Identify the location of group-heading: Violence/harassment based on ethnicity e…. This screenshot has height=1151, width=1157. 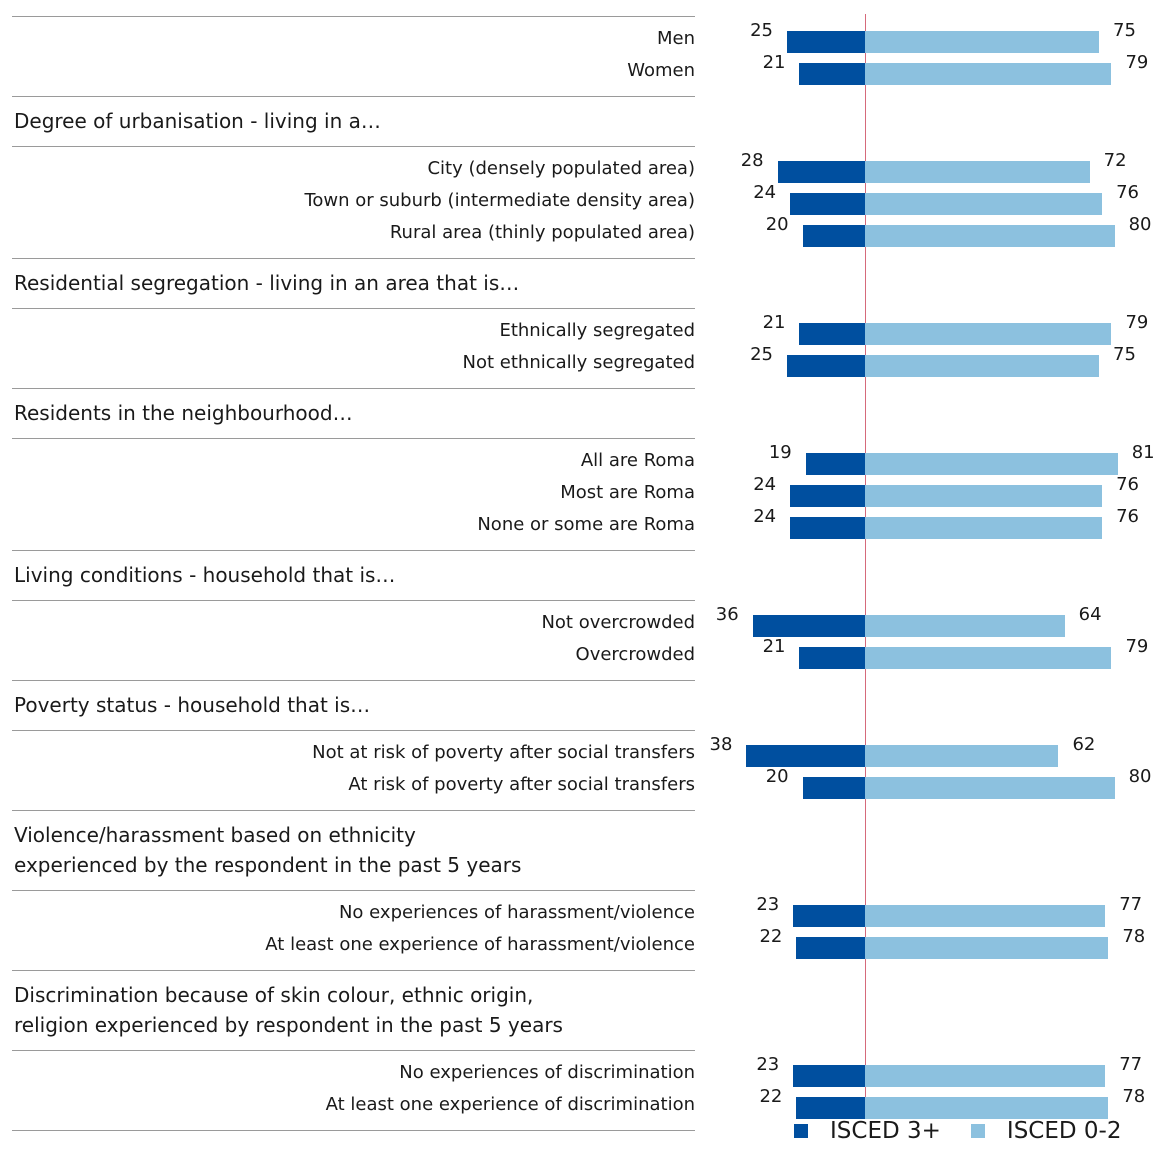
(268, 850).